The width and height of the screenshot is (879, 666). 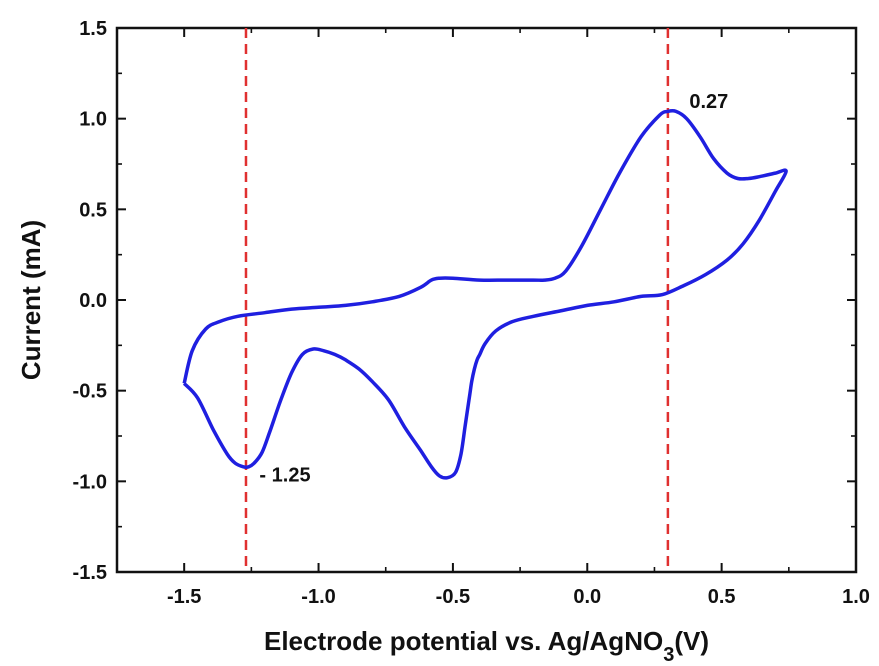 What do you see at coordinates (90, 392) in the screenshot?
I see `y-tick-label: -0.5` at bounding box center [90, 392].